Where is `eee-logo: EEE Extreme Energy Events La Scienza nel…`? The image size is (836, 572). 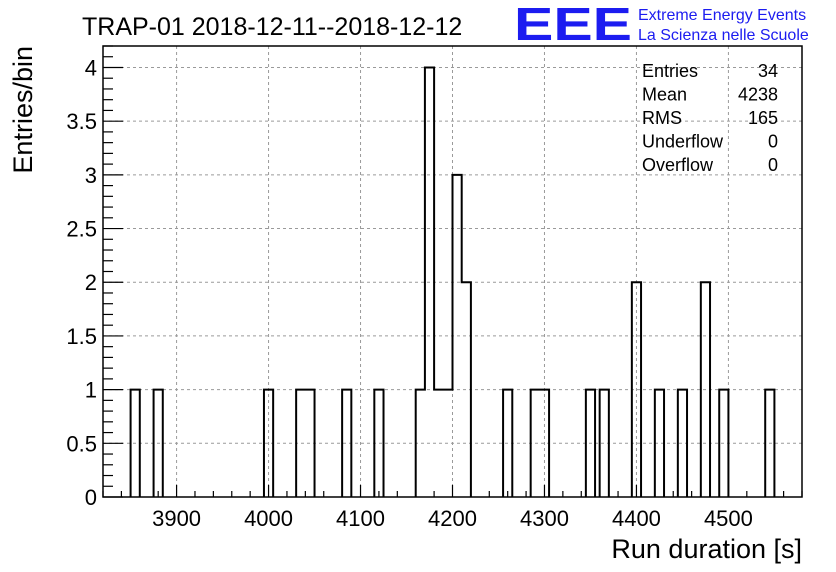
eee-logo: EEE Extreme Energy Events La Scienza nel… is located at coordinates (661, 25).